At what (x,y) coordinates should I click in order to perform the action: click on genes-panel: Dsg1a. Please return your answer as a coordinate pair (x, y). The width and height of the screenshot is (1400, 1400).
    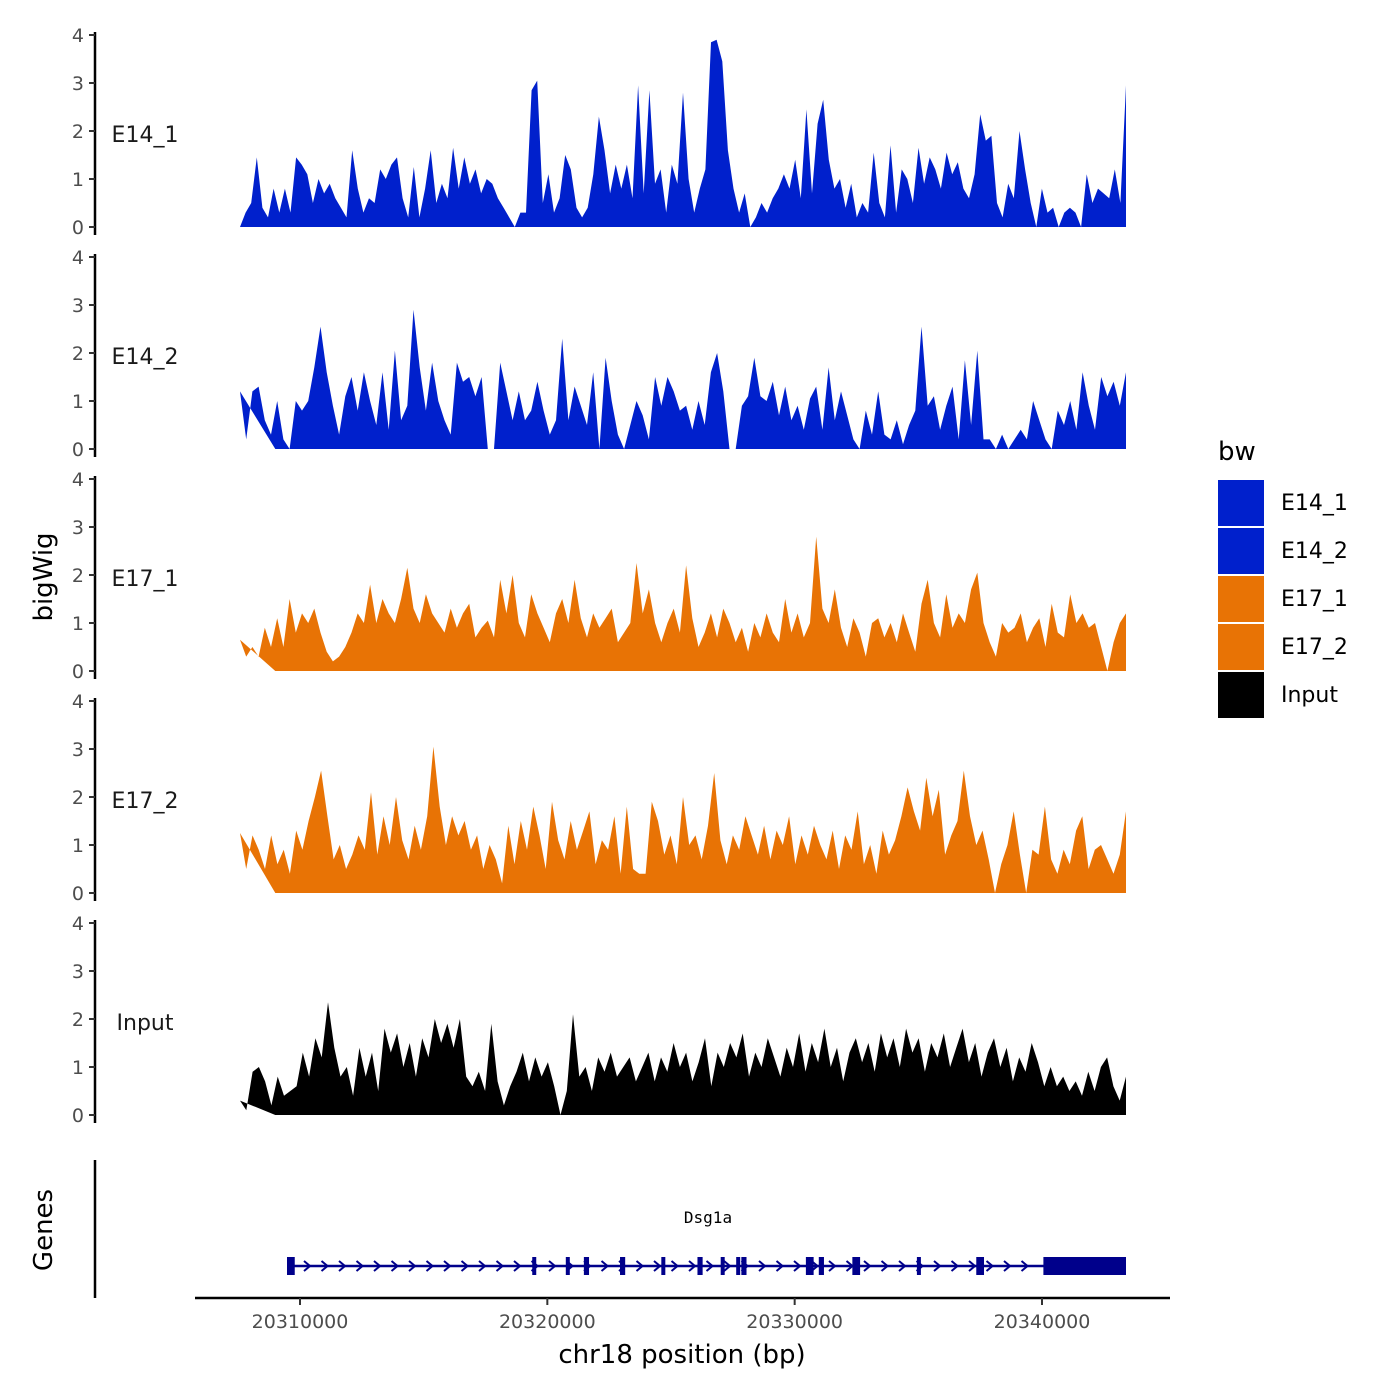
    Looking at the image, I should click on (609, 1229).